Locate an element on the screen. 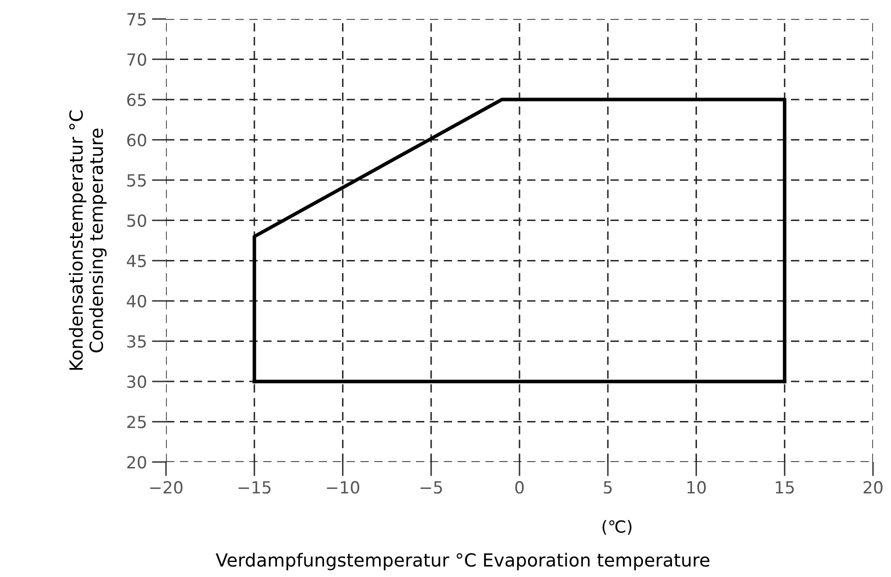 The height and width of the screenshot is (577, 891). x-tick-label: 0 is located at coordinates (519, 487).